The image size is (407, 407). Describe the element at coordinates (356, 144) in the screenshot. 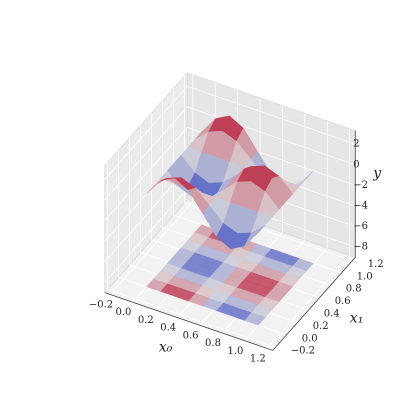

I see `z-tick-label: 2` at that location.